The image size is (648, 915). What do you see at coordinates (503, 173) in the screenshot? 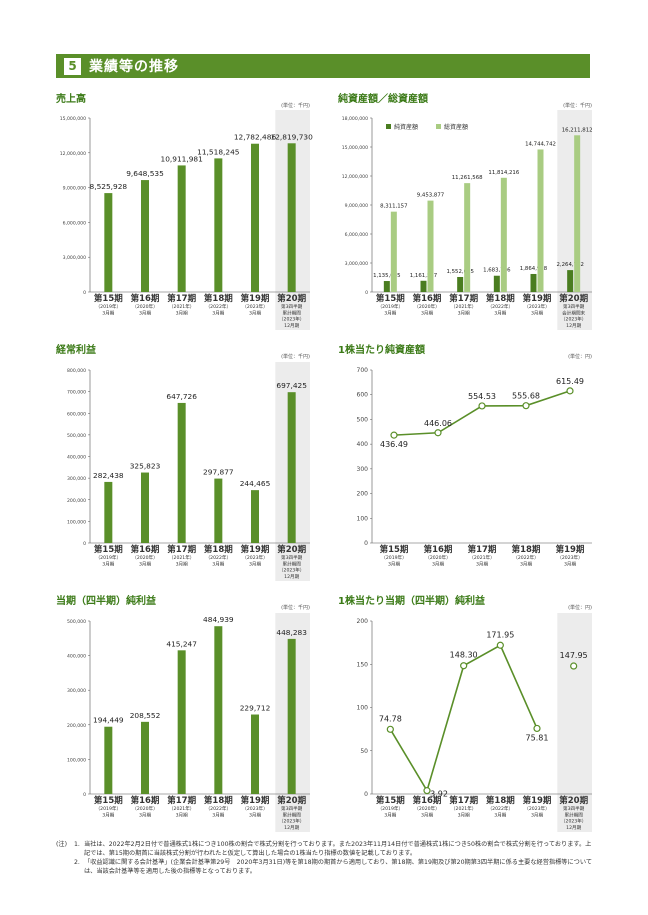
I see `data-label: 11,814,216` at bounding box center [503, 173].